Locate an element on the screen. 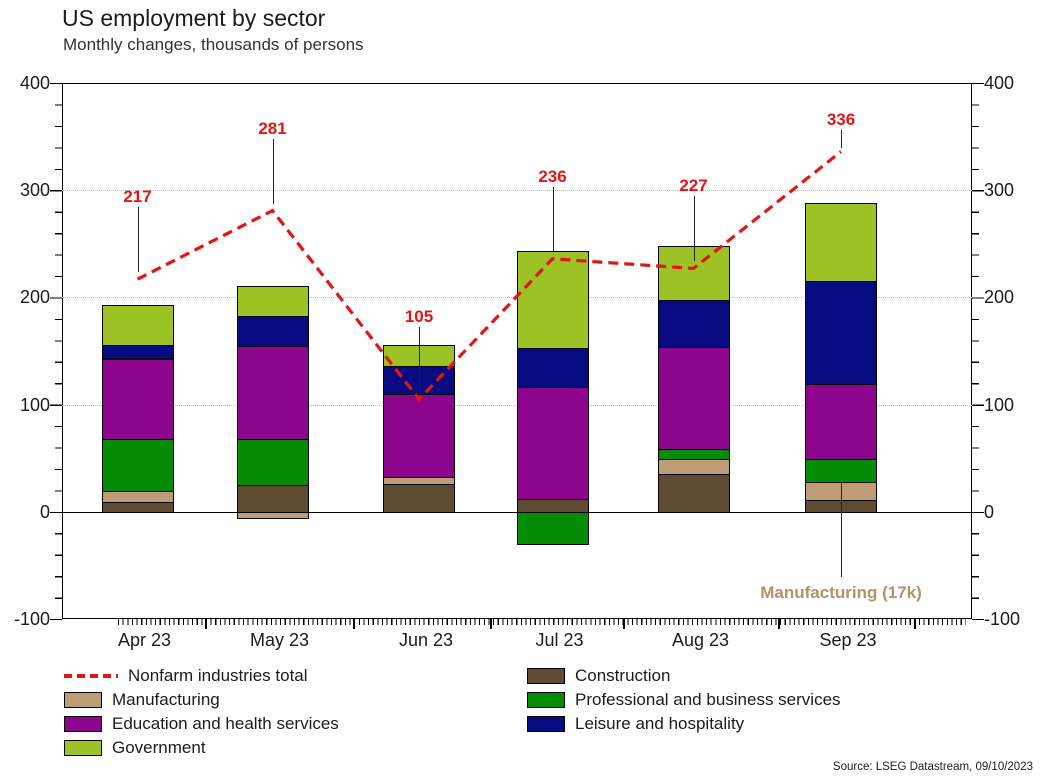 The height and width of the screenshot is (781, 1040). legend-item-nonfarm-industries-total: Nonfarm industries total is located at coordinates (186, 676).